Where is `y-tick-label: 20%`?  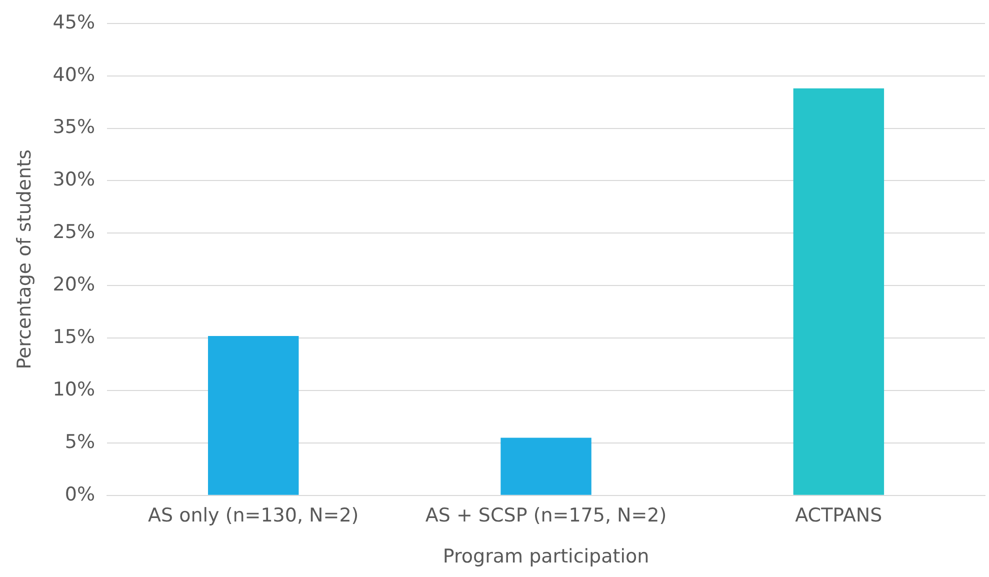 y-tick-label: 20% is located at coordinates (74, 285).